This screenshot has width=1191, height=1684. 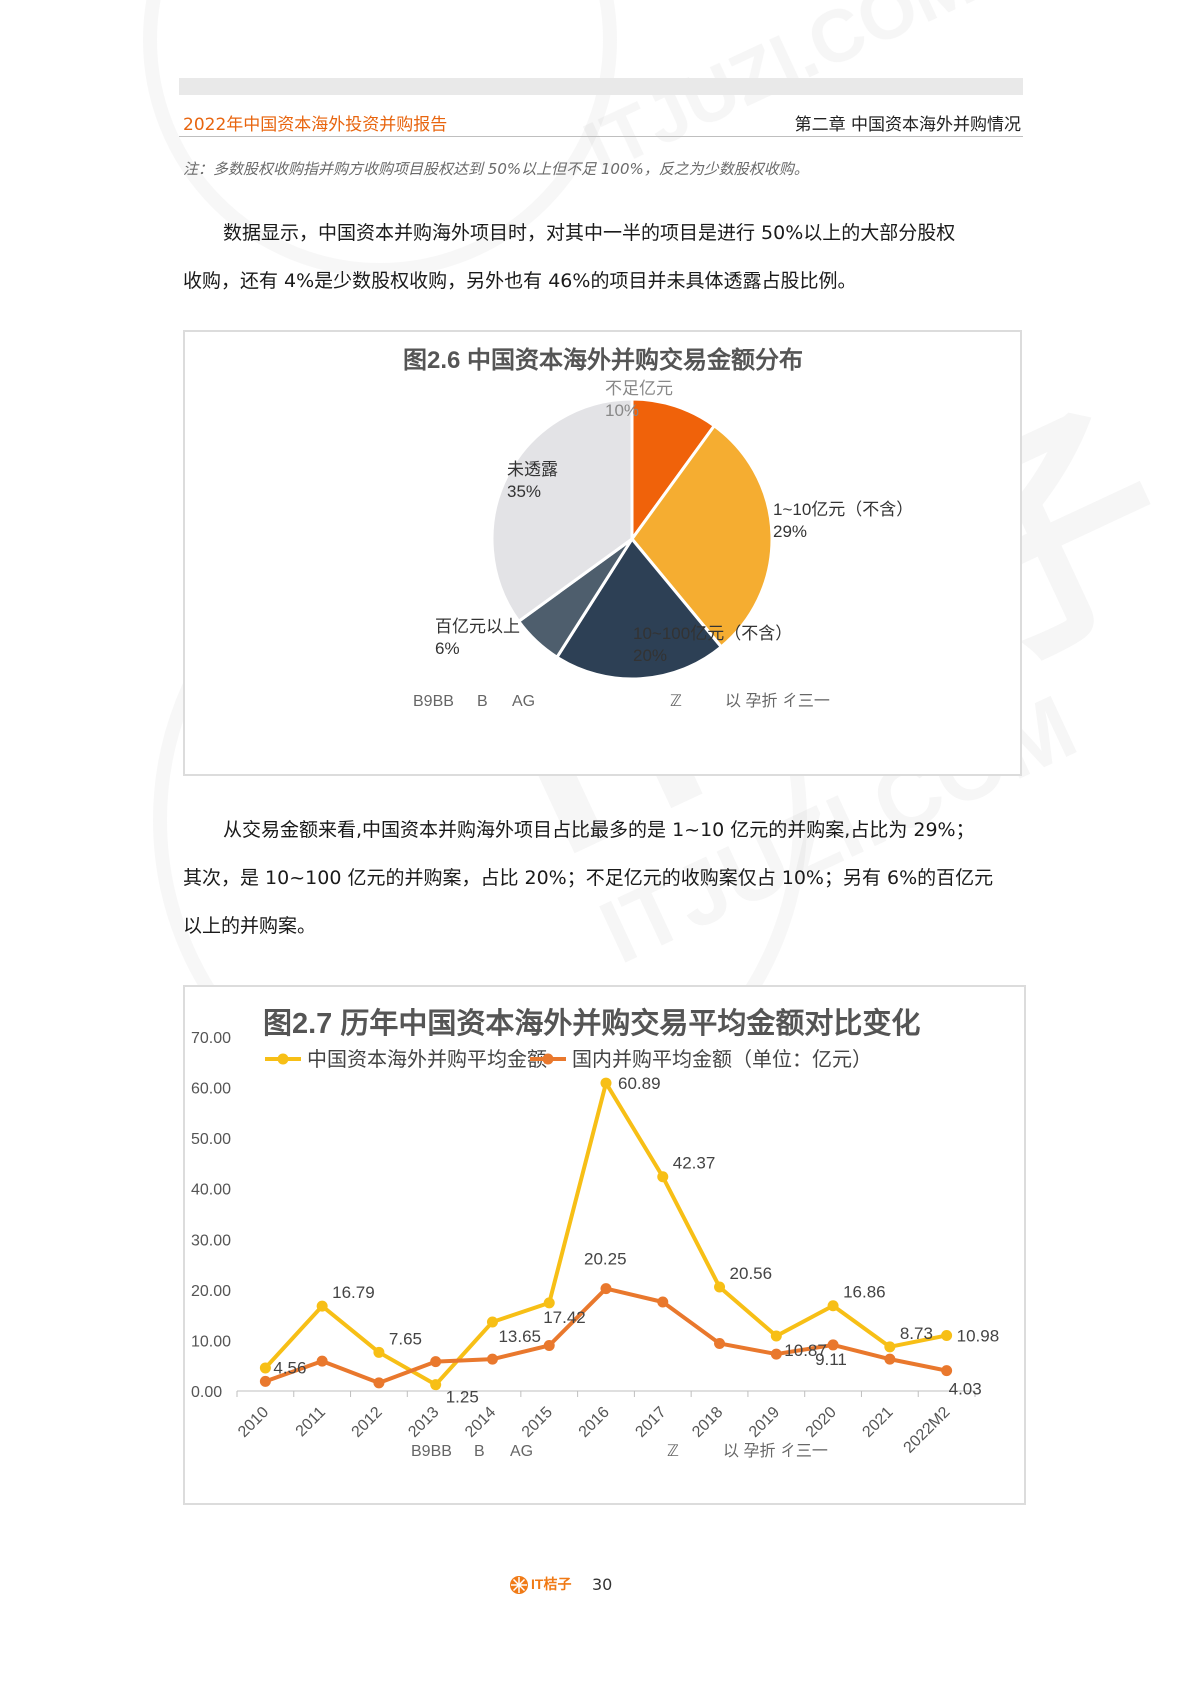 What do you see at coordinates (367, 1422) in the screenshot?
I see `x-tick-label: 2012` at bounding box center [367, 1422].